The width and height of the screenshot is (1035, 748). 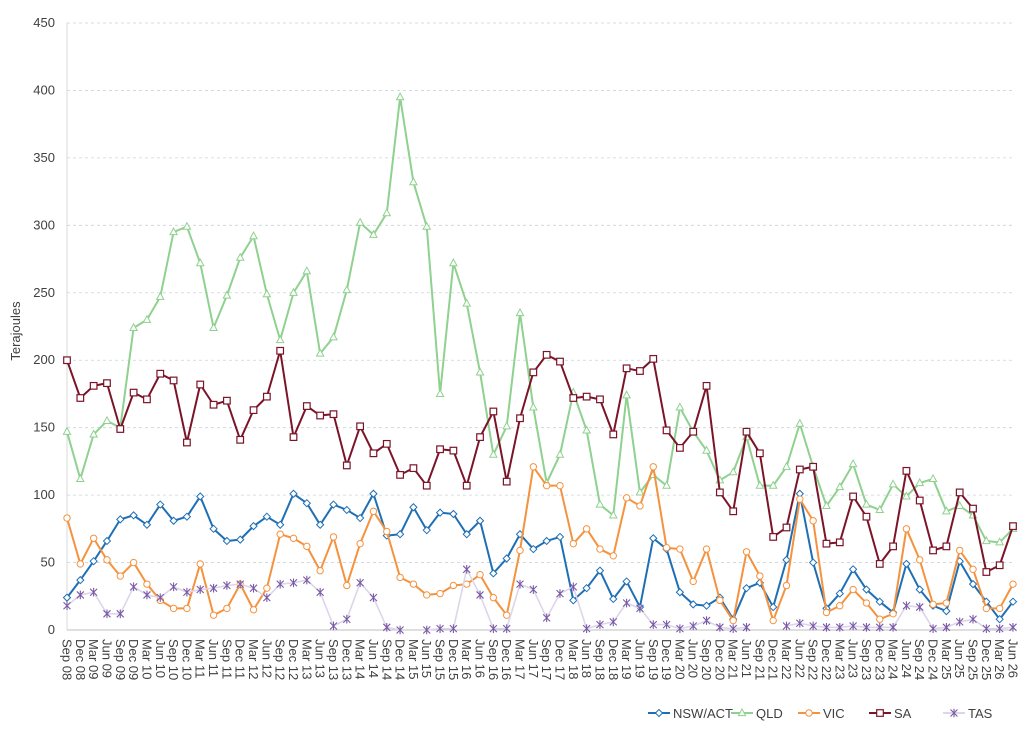 What do you see at coordinates (599, 659) in the screenshot?
I see `x-tick-label: Sep 18` at bounding box center [599, 659].